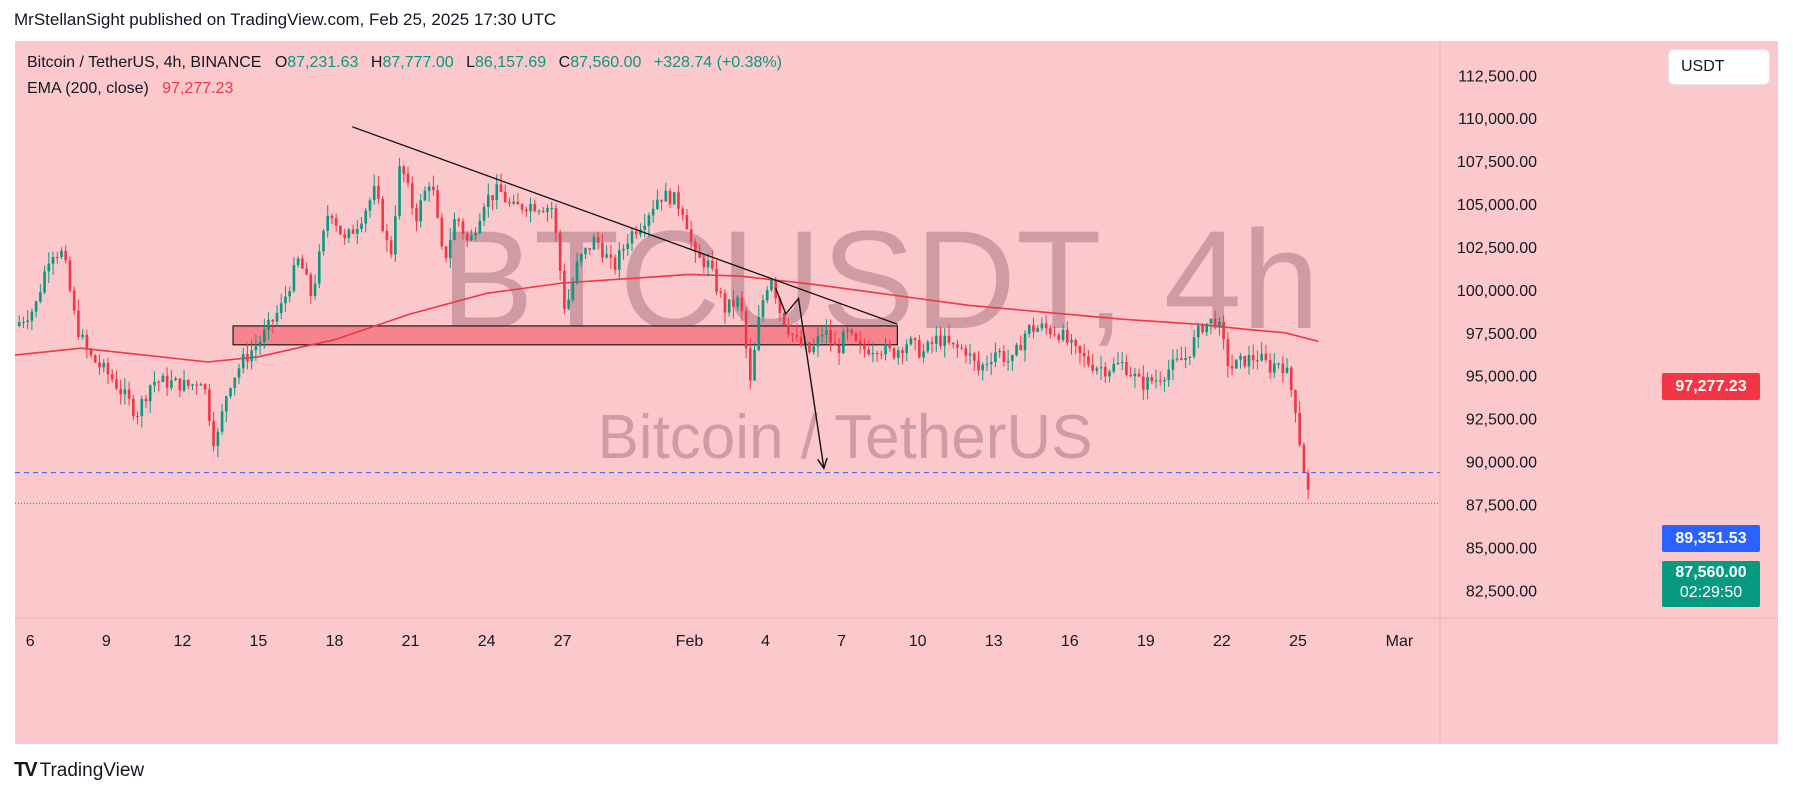 Image resolution: width=1793 pixels, height=798 pixels. I want to click on last-price-tag: 87,560.00 02:29:50, so click(1711, 584).